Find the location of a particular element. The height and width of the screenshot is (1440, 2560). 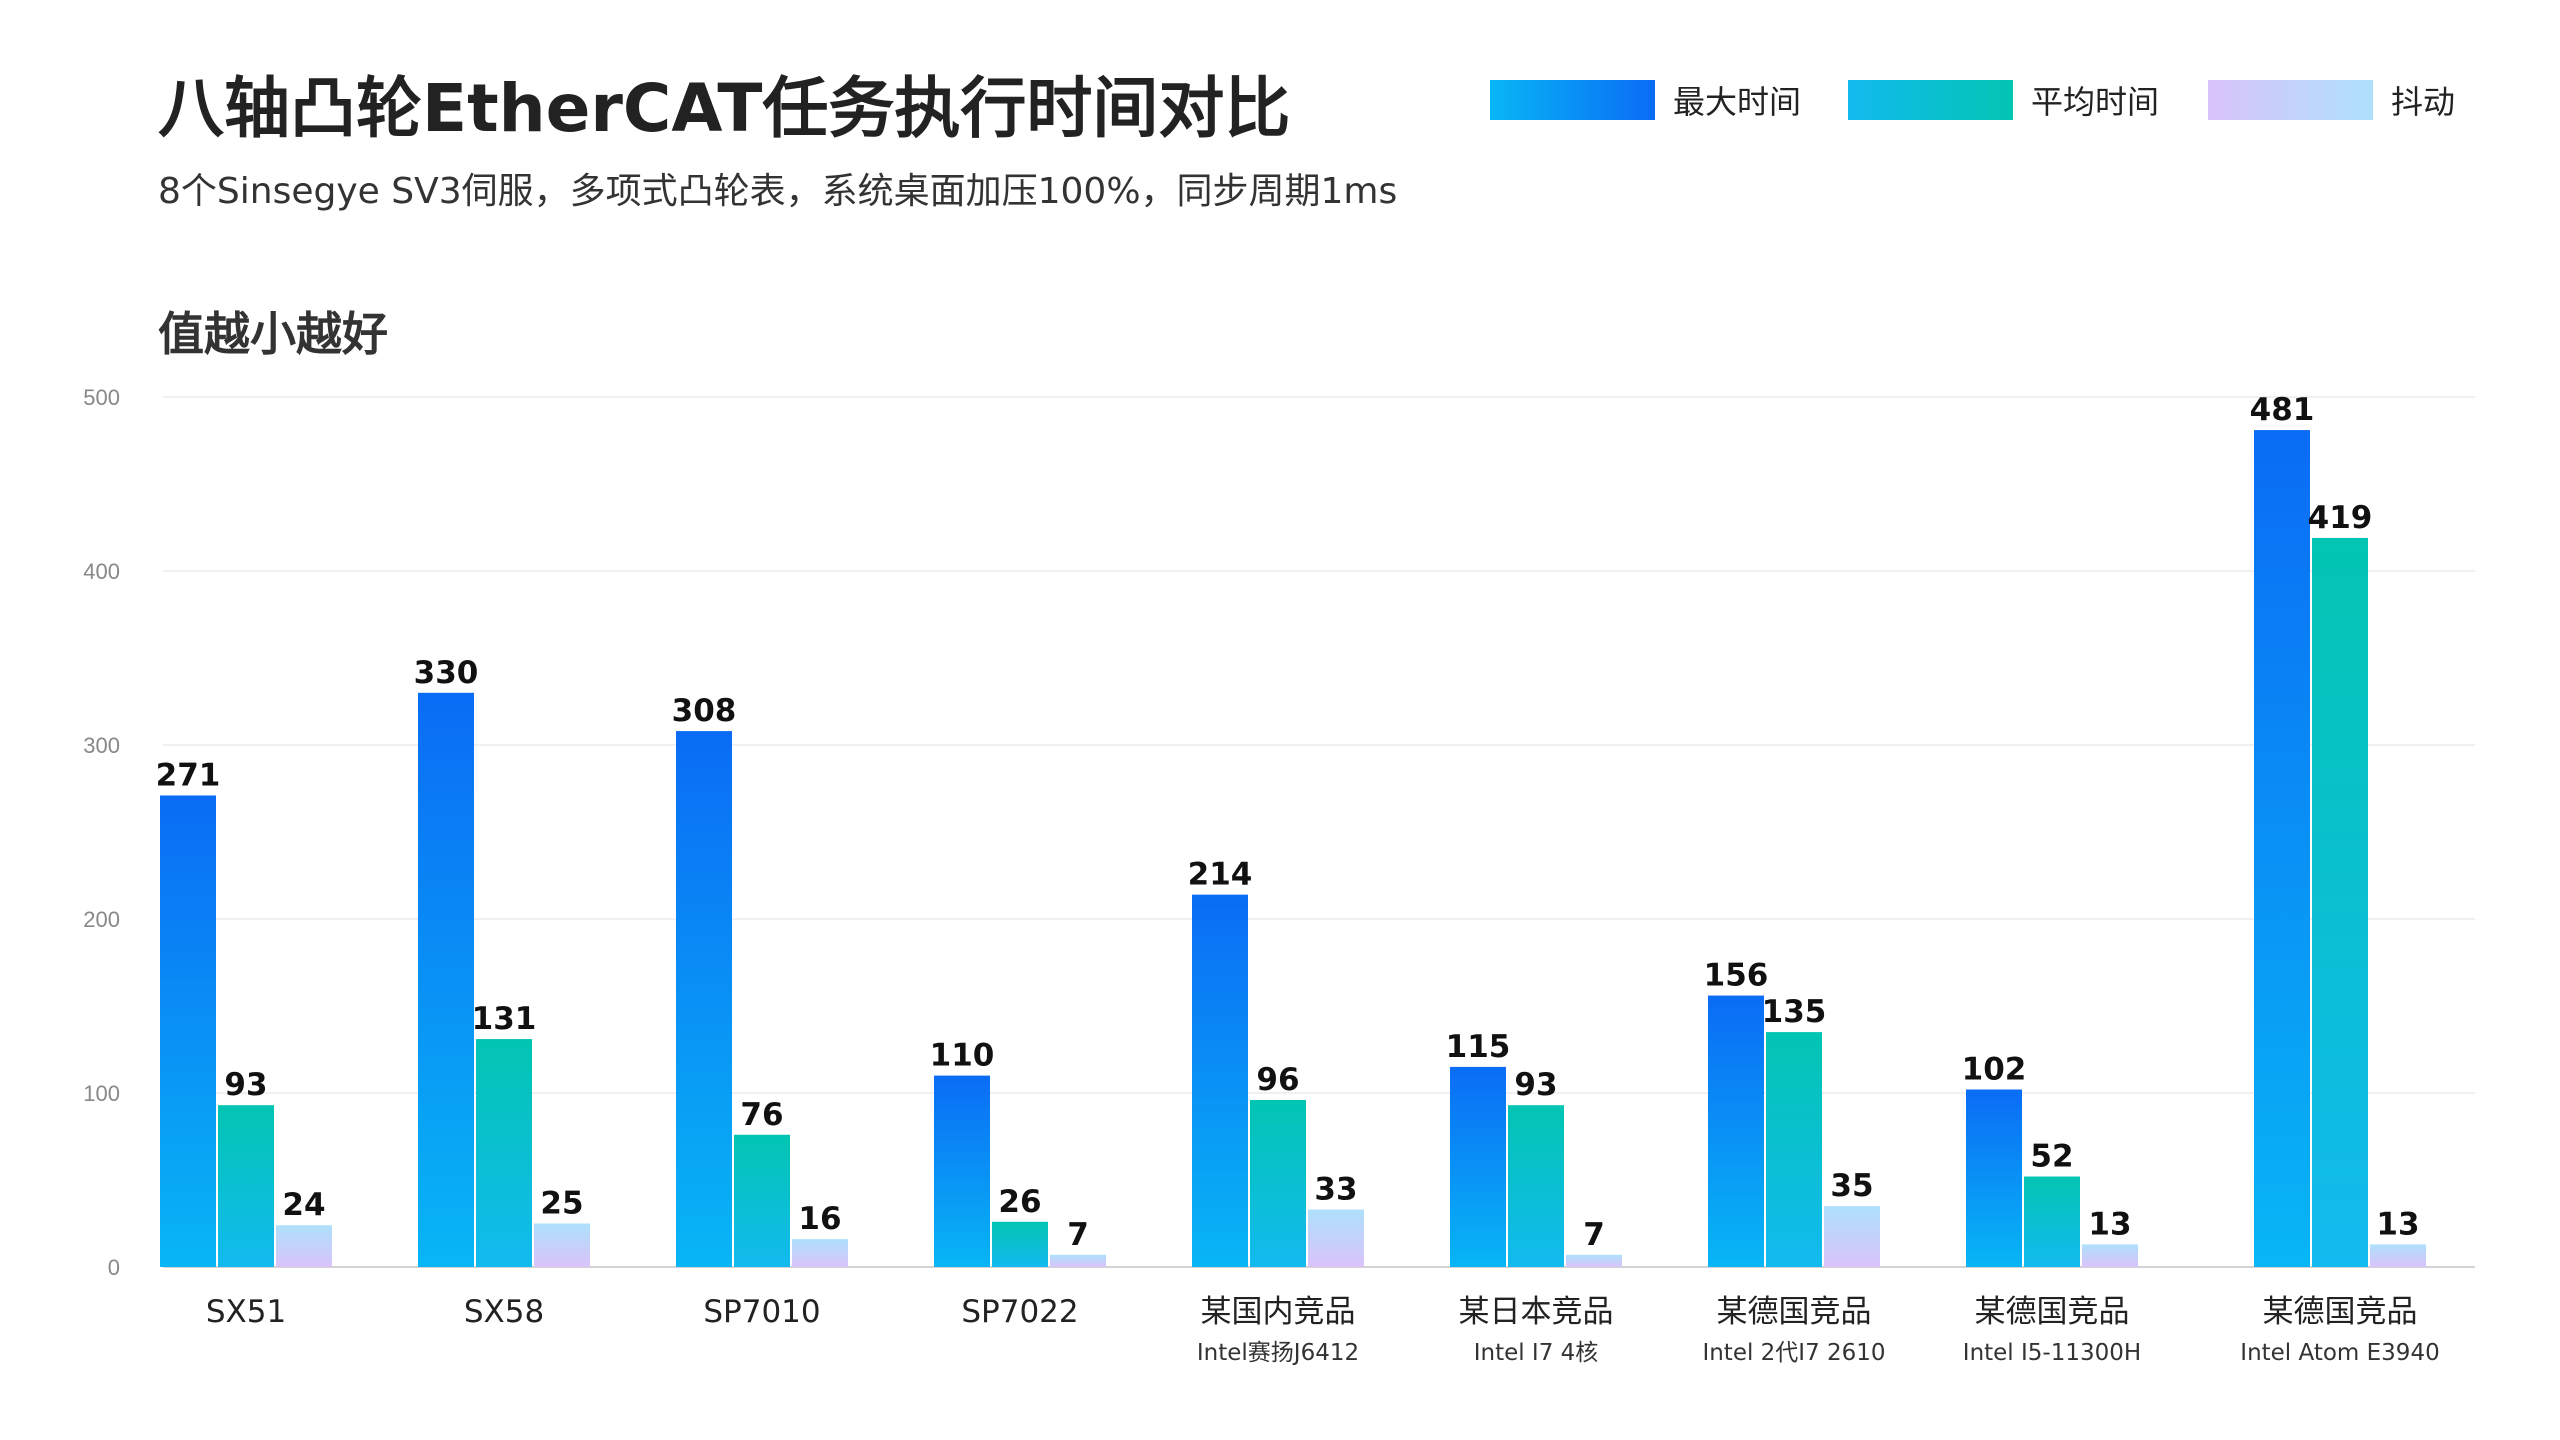

data-label: 131 is located at coordinates (504, 1019).